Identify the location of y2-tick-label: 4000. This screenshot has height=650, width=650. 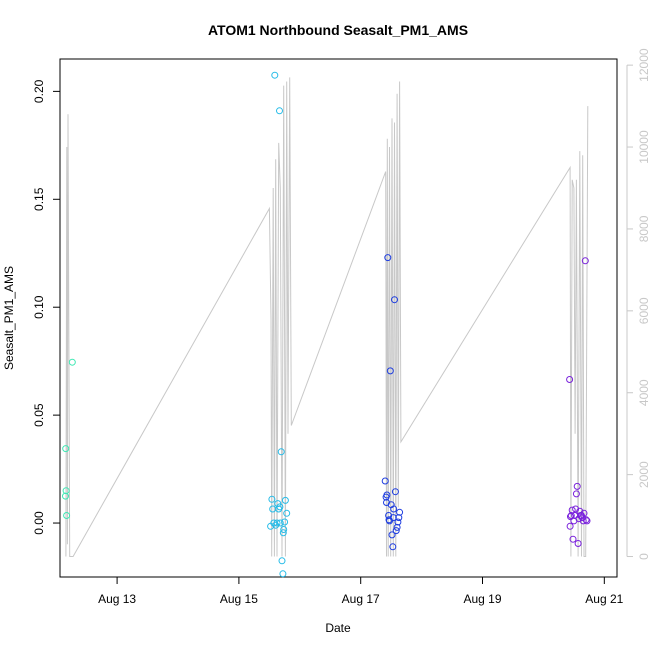
(643, 392).